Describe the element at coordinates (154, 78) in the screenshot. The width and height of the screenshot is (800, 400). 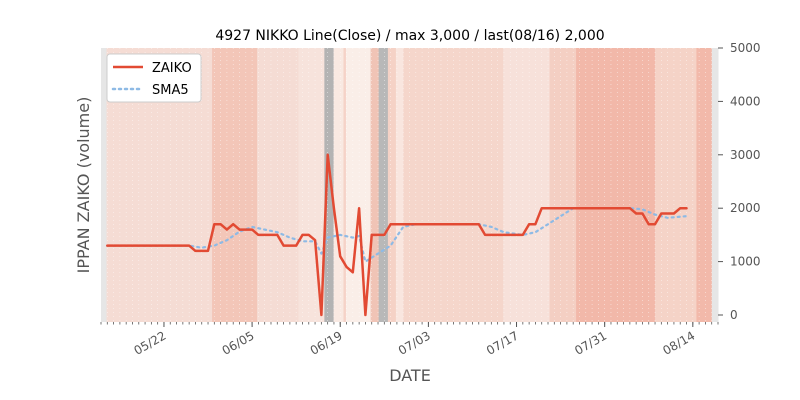
I see `legend: ZAIKO SMA5` at that location.